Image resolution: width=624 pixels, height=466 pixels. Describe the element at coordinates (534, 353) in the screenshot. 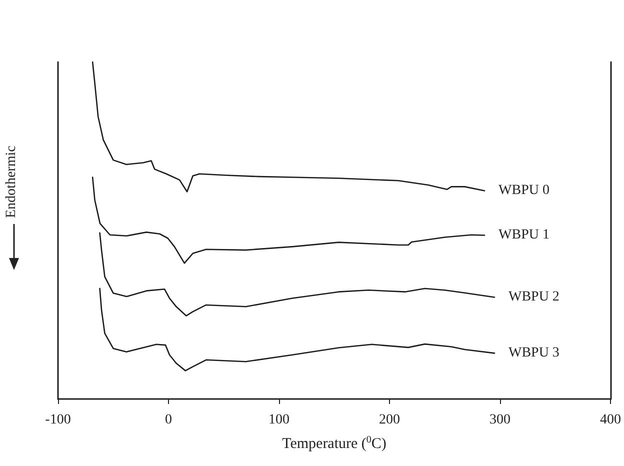

I see `series-label: WBPU 3` at that location.